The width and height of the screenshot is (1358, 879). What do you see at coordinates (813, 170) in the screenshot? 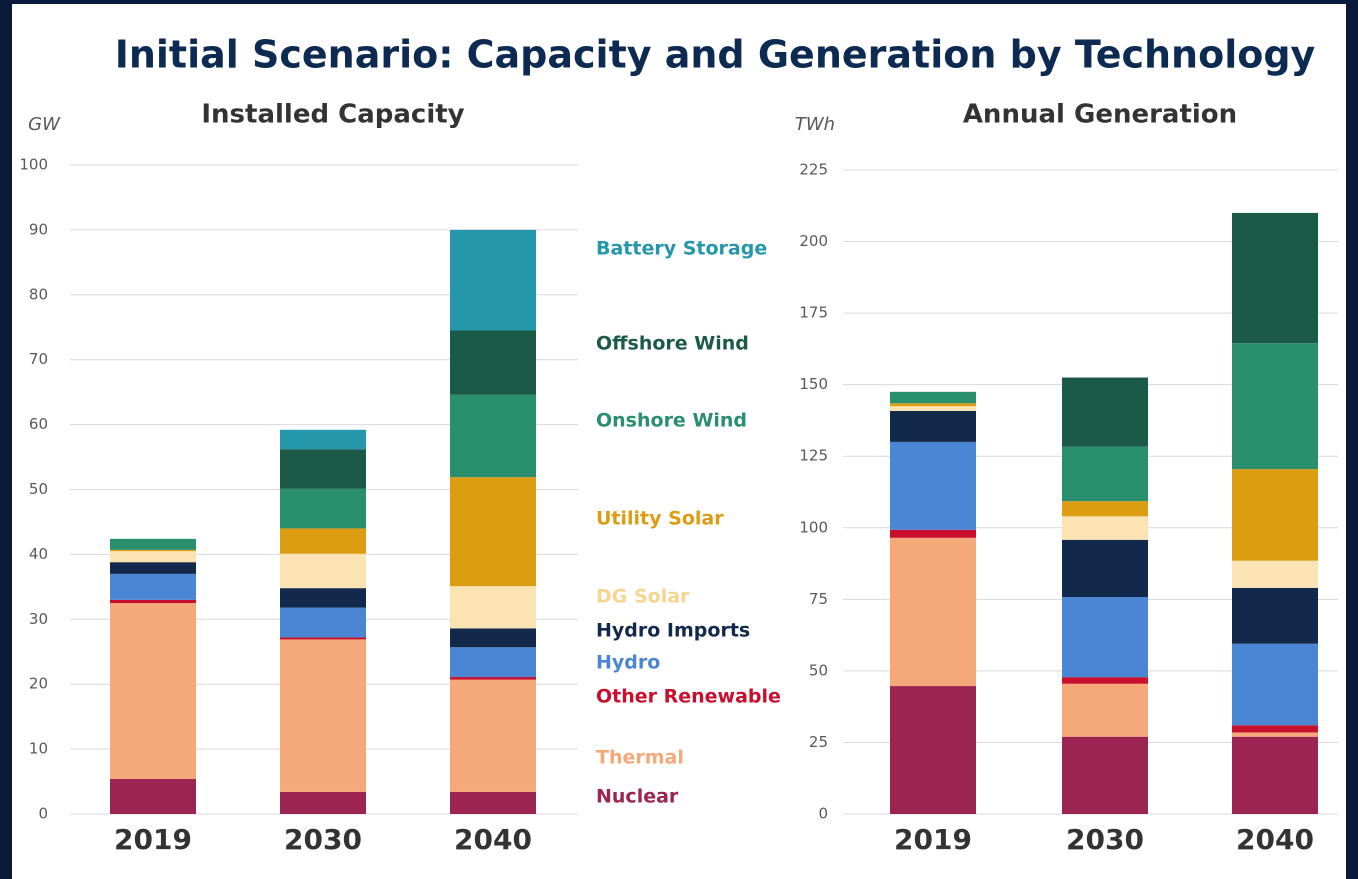
I see `y-tick-label: 225` at bounding box center [813, 170].